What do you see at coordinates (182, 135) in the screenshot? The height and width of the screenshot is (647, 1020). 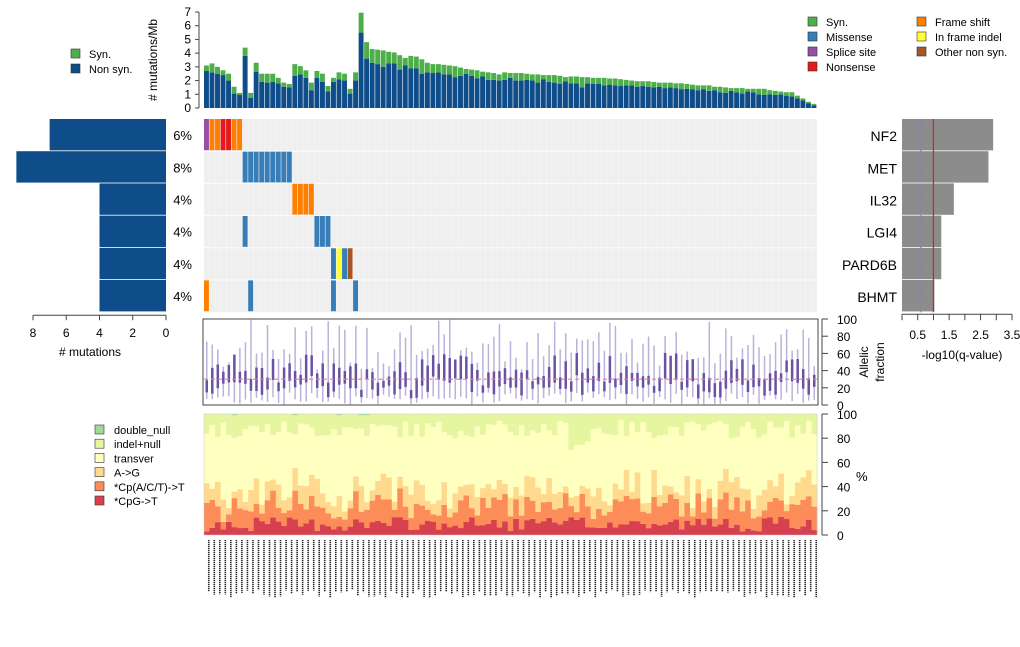 I see `gene-percent-label: 6%` at bounding box center [182, 135].